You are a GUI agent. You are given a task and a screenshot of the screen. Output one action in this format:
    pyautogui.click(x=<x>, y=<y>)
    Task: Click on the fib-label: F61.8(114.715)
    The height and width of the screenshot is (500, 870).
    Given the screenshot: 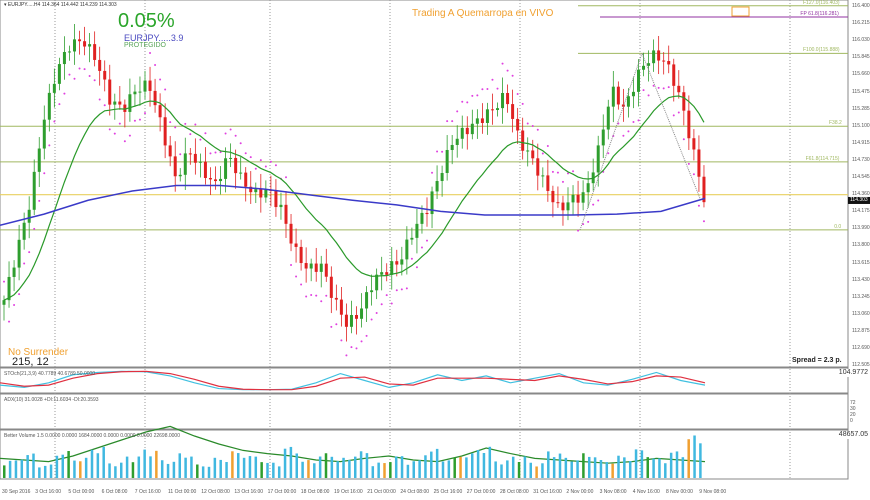 What is the action you would take?
    pyautogui.click(x=822, y=158)
    